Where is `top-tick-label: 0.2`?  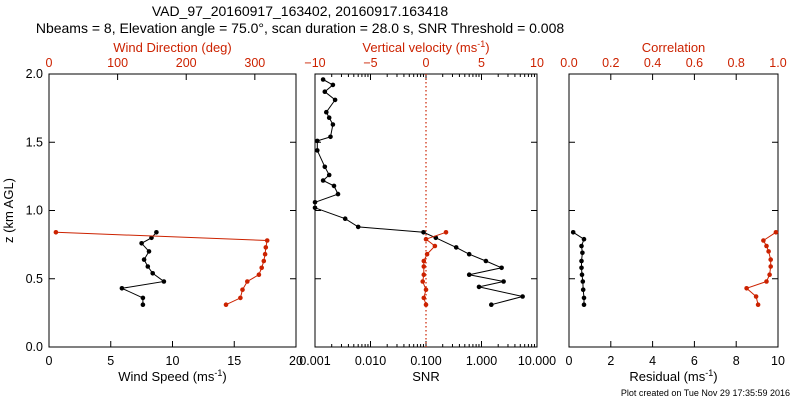 top-tick-label: 0.2 is located at coordinates (610, 63).